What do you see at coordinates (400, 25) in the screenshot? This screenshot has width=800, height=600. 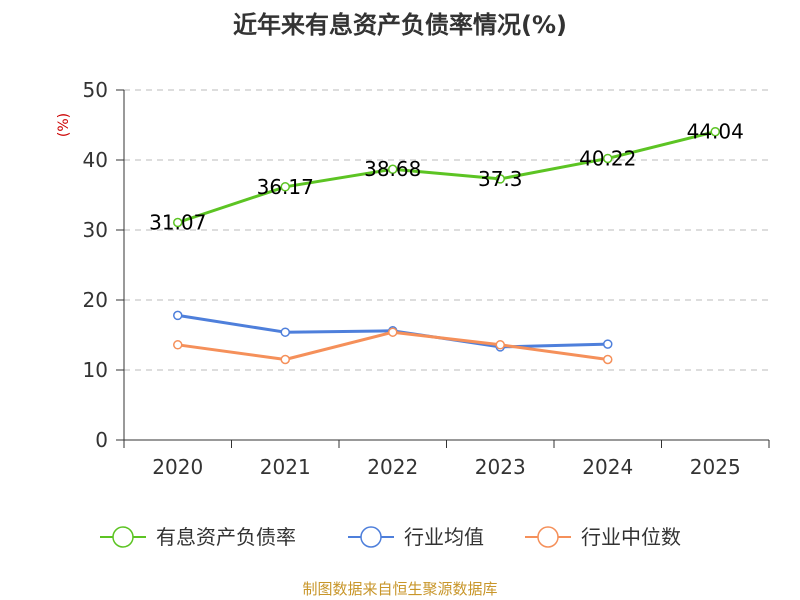 I see `chart-title: 近年来有息资产负债率情况(%)` at bounding box center [400, 25].